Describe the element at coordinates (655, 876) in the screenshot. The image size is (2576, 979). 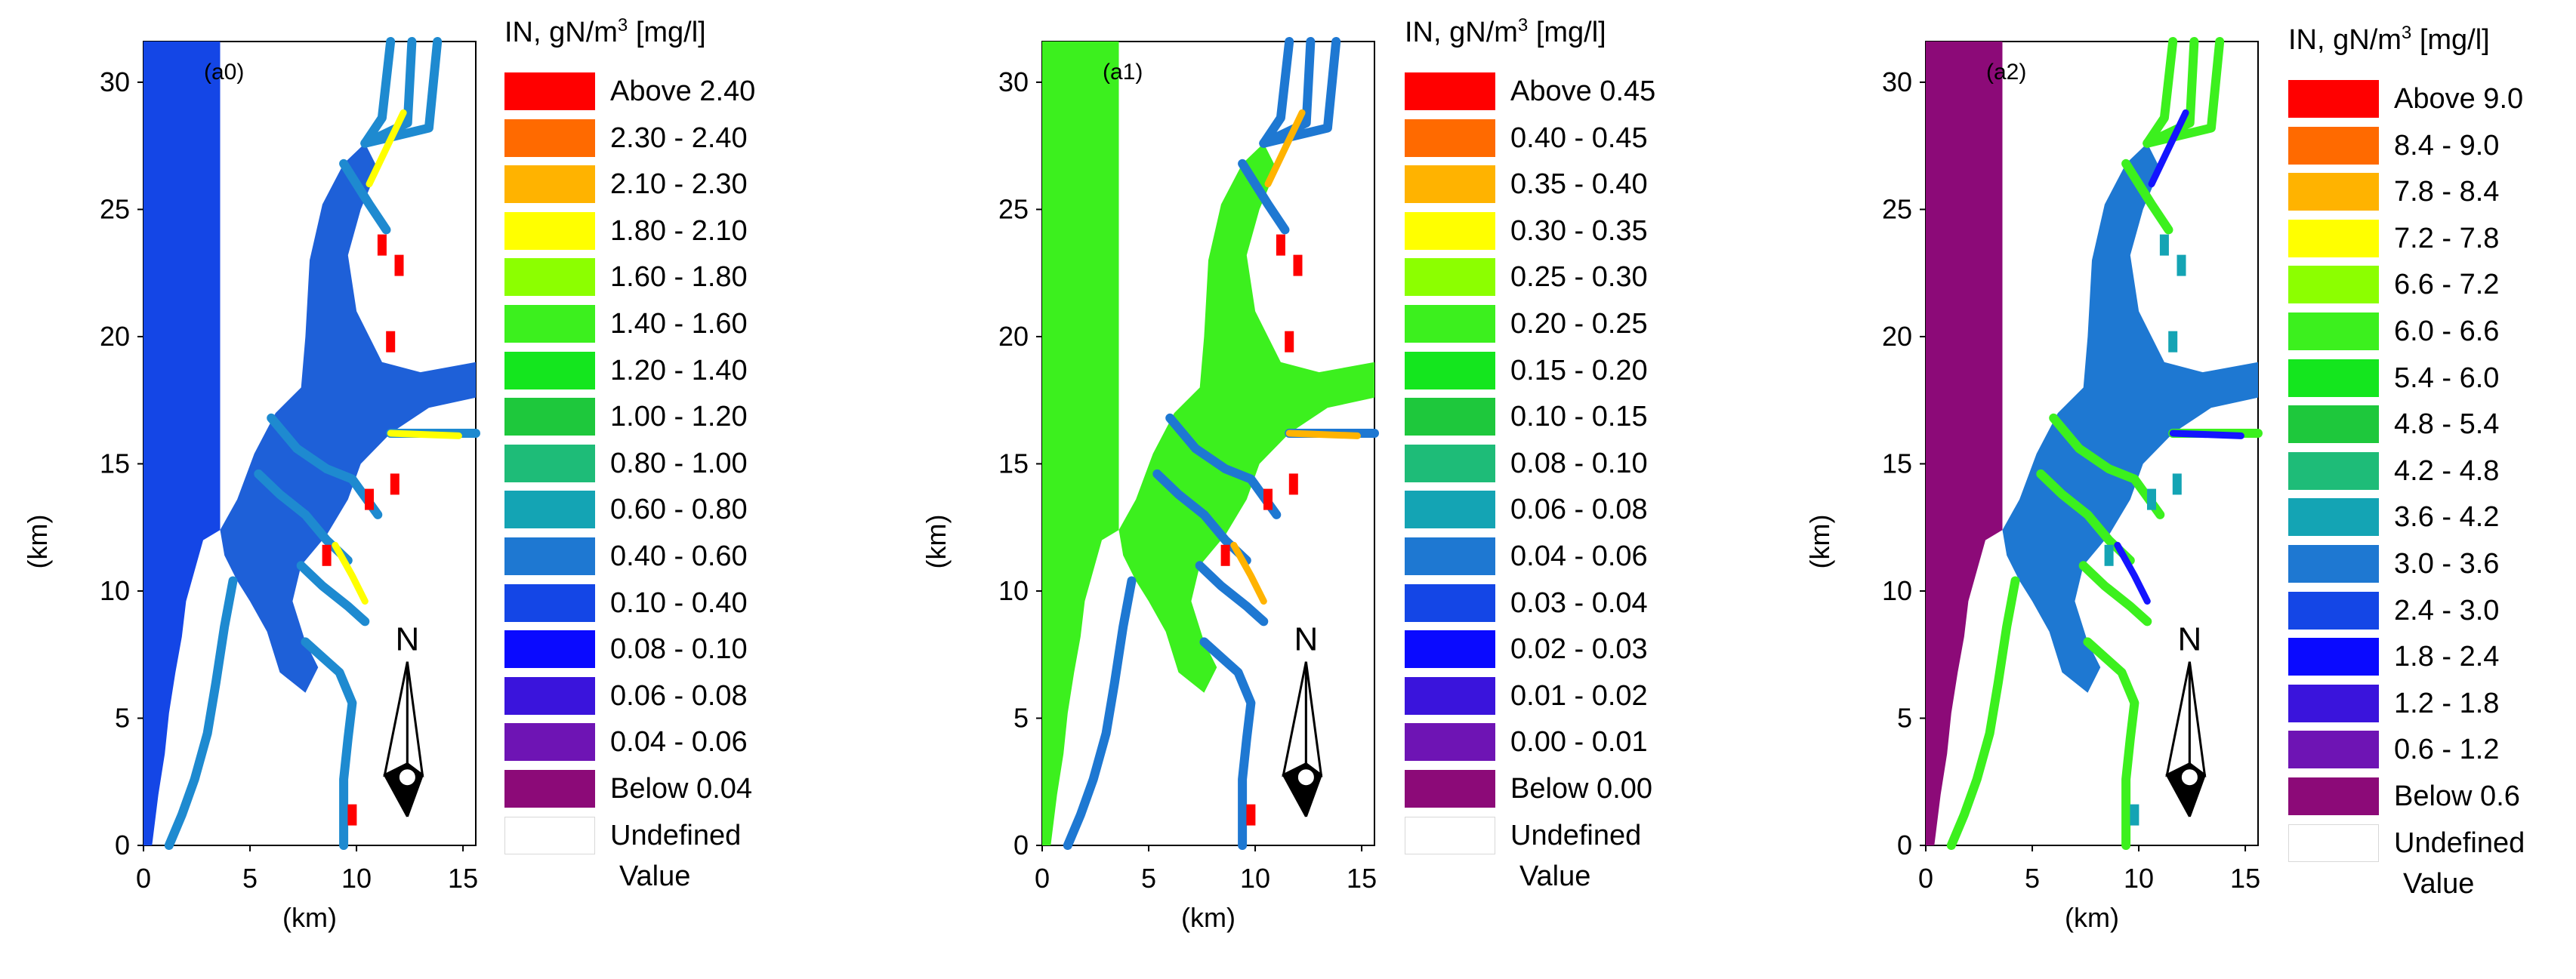
I see `legend-label: Value` at that location.